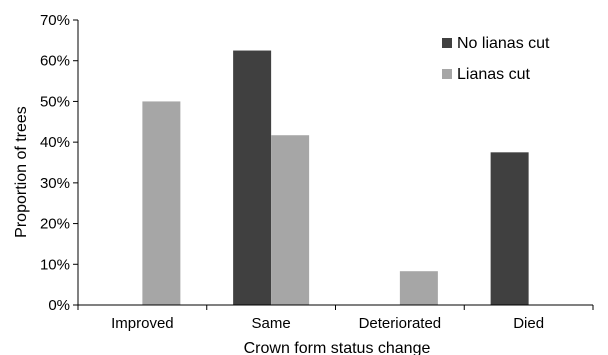  I want to click on legend-label-no-lianas-cut: No lianas cut, so click(503, 43).